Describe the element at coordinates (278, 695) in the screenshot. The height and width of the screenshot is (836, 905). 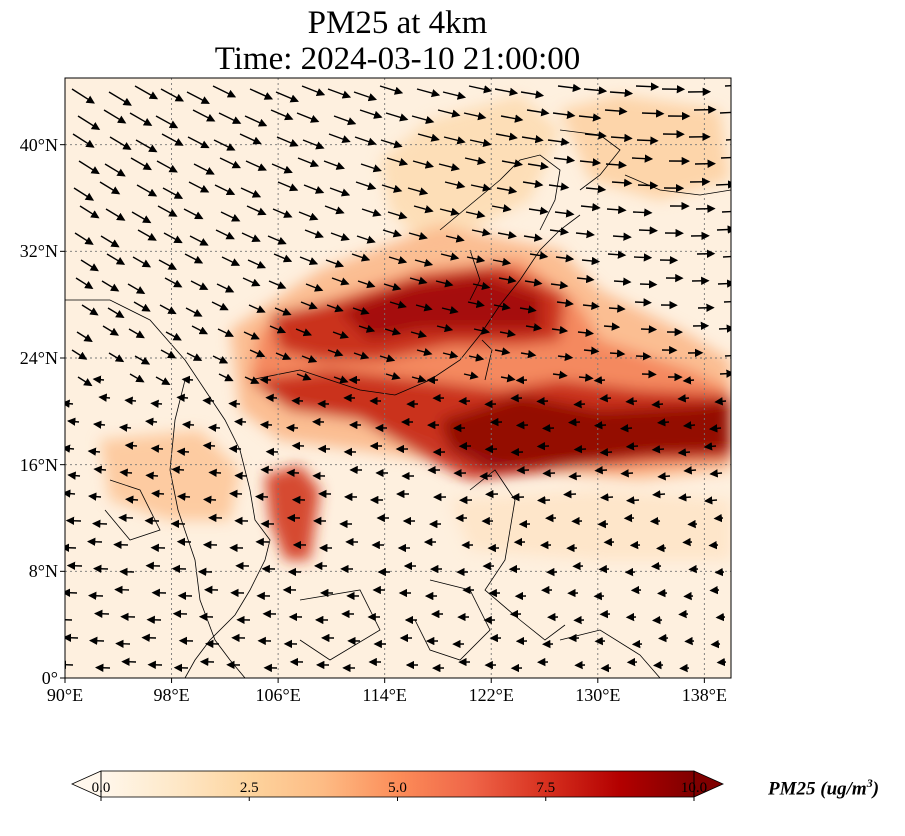
I see `x-tick-label: 106°E` at that location.